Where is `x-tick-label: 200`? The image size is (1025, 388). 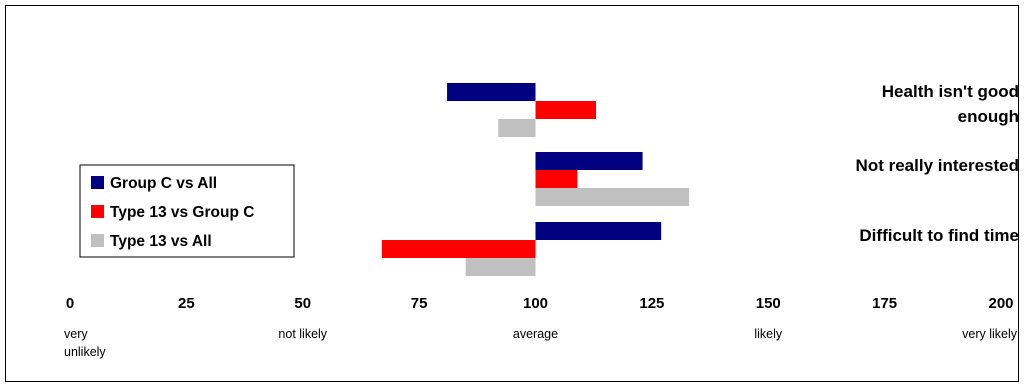
x-tick-label: 200 is located at coordinates (1000, 303).